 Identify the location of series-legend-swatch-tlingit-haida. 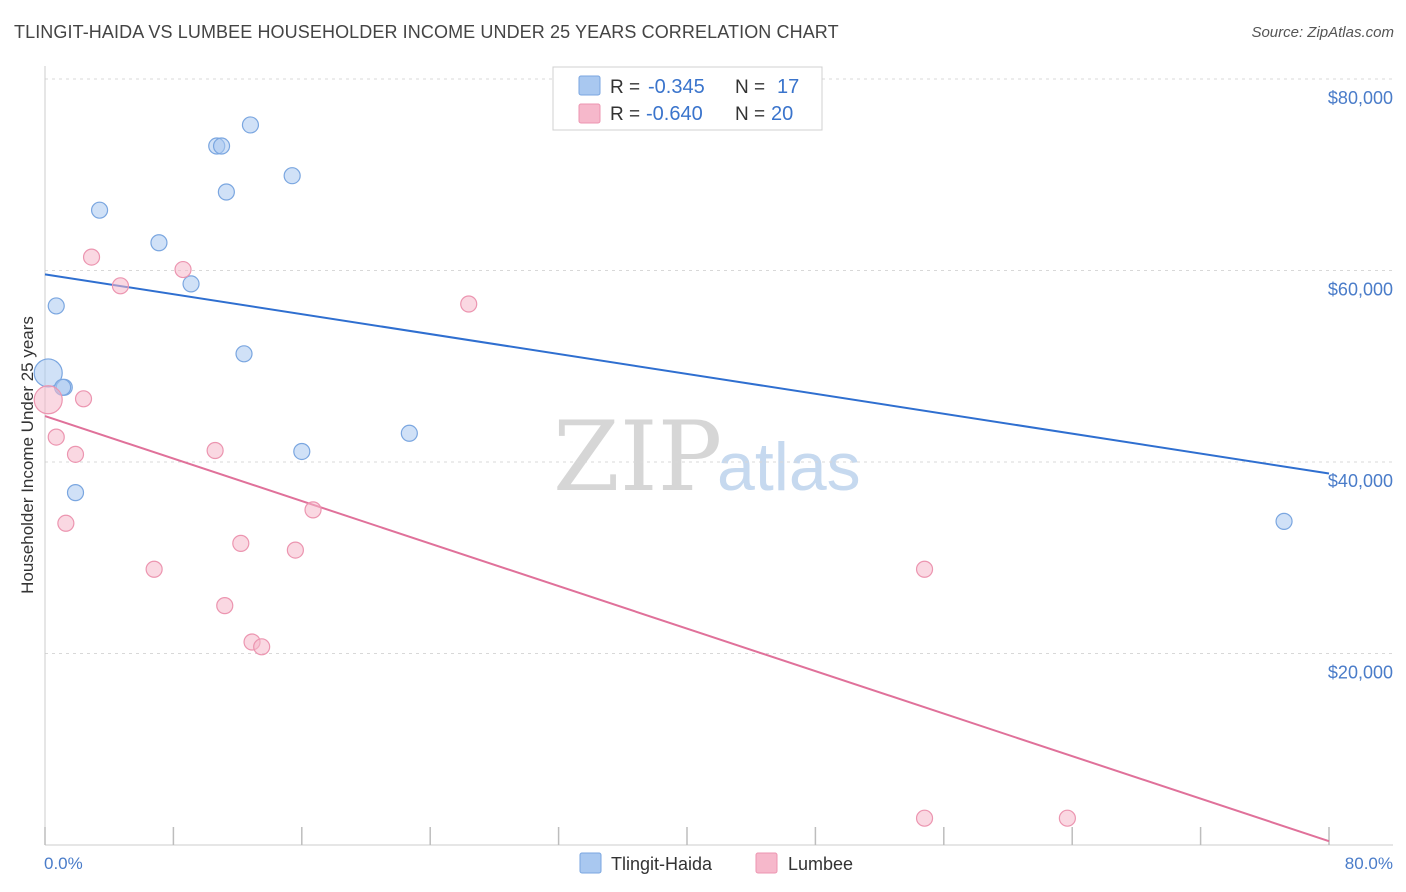
(590, 863).